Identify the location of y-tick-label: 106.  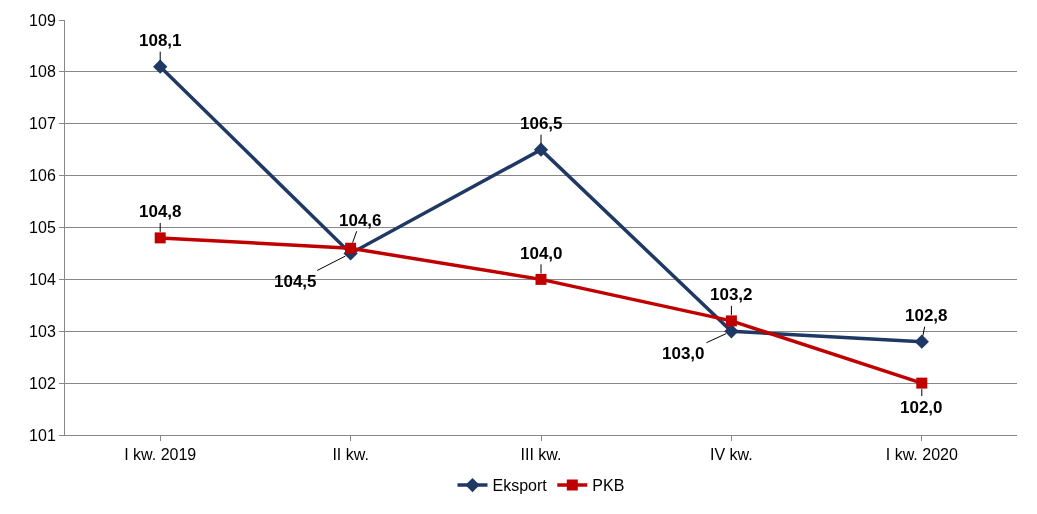
(42, 176).